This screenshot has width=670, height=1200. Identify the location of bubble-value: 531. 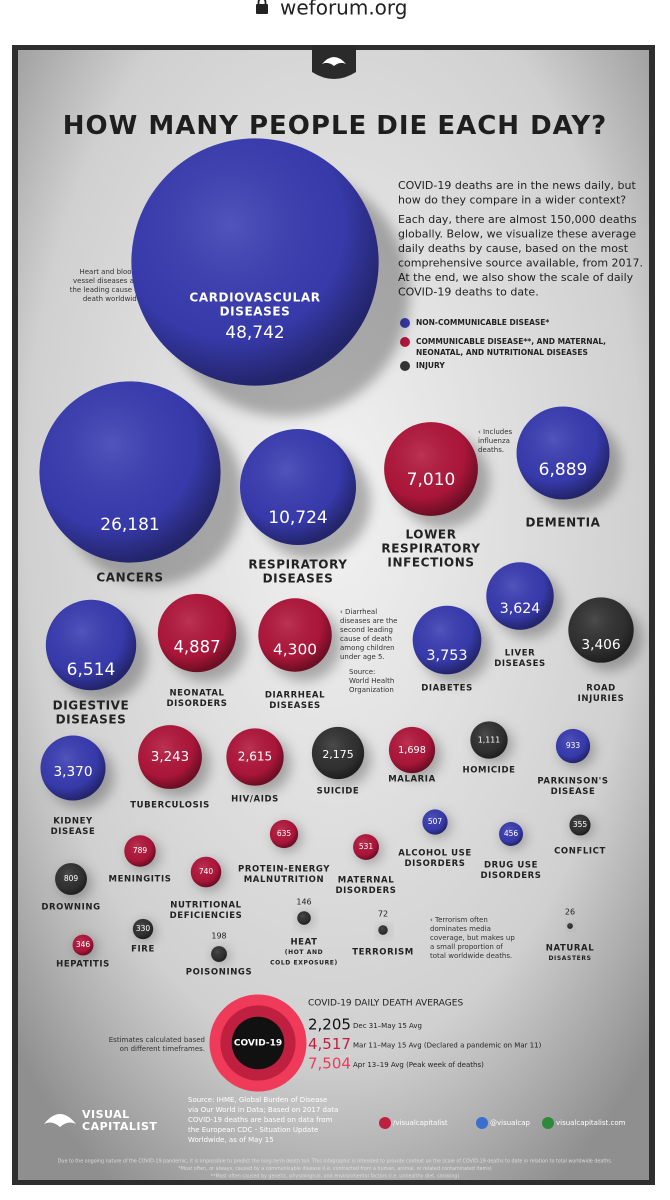
(366, 846).